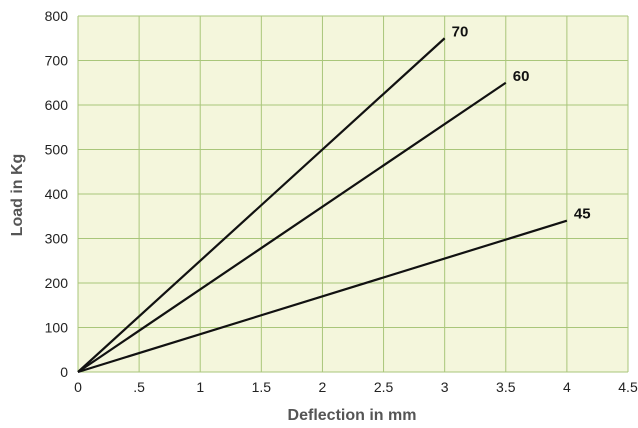 The height and width of the screenshot is (428, 638). Describe the element at coordinates (582, 214) in the screenshot. I see `series-label-45: 45` at that location.